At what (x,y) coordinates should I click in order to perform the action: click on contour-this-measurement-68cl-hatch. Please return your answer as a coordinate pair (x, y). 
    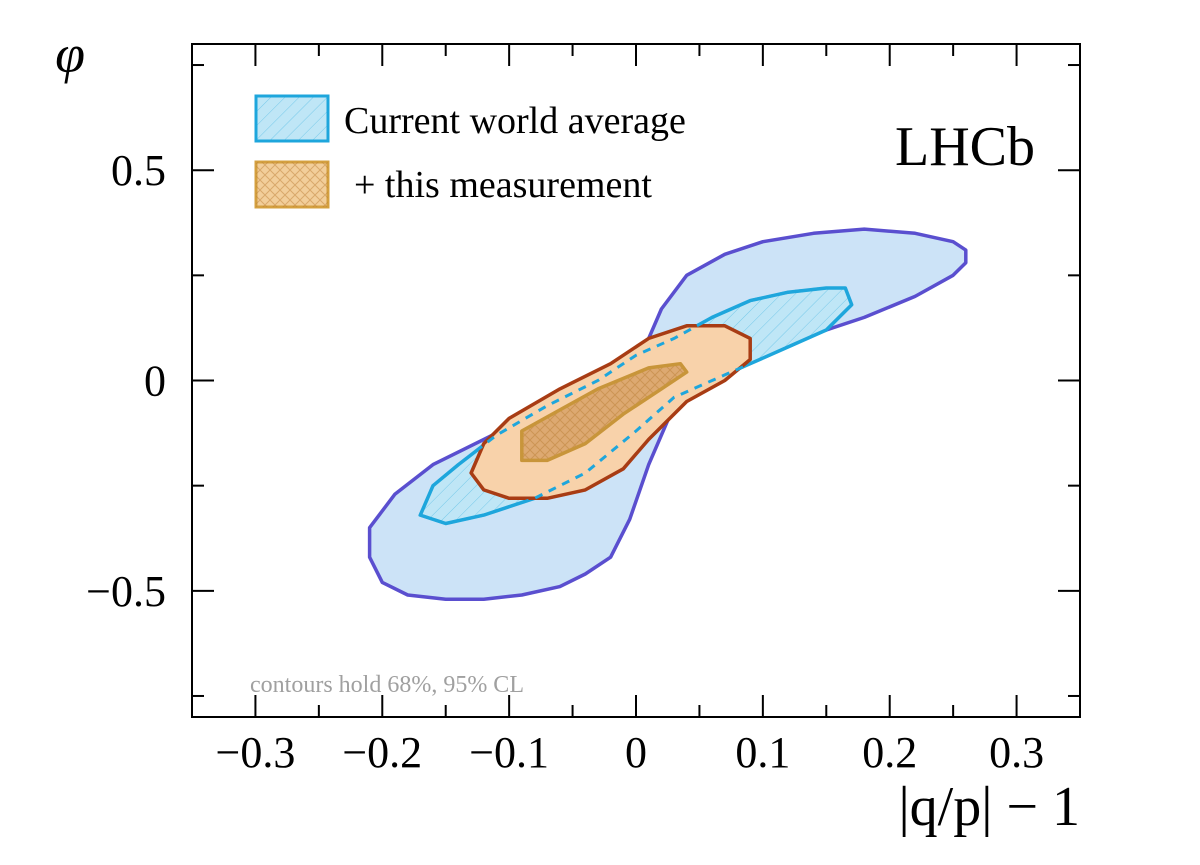
    Looking at the image, I should click on (604, 412).